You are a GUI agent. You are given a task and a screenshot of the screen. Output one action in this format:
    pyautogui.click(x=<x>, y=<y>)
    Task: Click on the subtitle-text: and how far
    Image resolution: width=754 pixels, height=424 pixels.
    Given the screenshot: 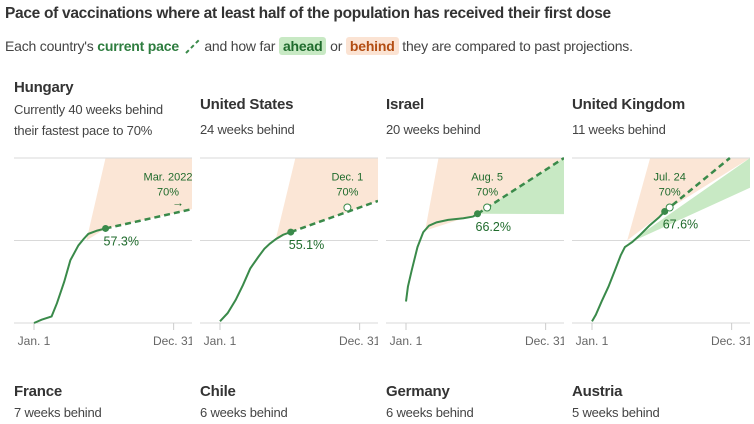 What is the action you would take?
    pyautogui.click(x=239, y=46)
    